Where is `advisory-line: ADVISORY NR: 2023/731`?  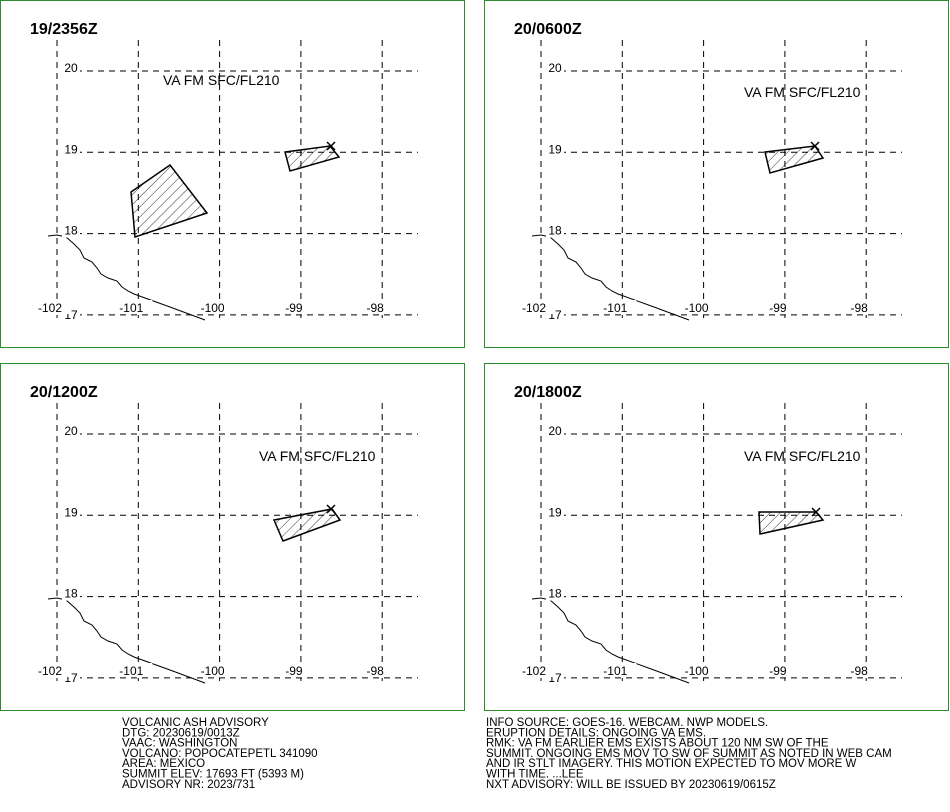 advisory-line: ADVISORY NR: 2023/731 is located at coordinates (188, 785).